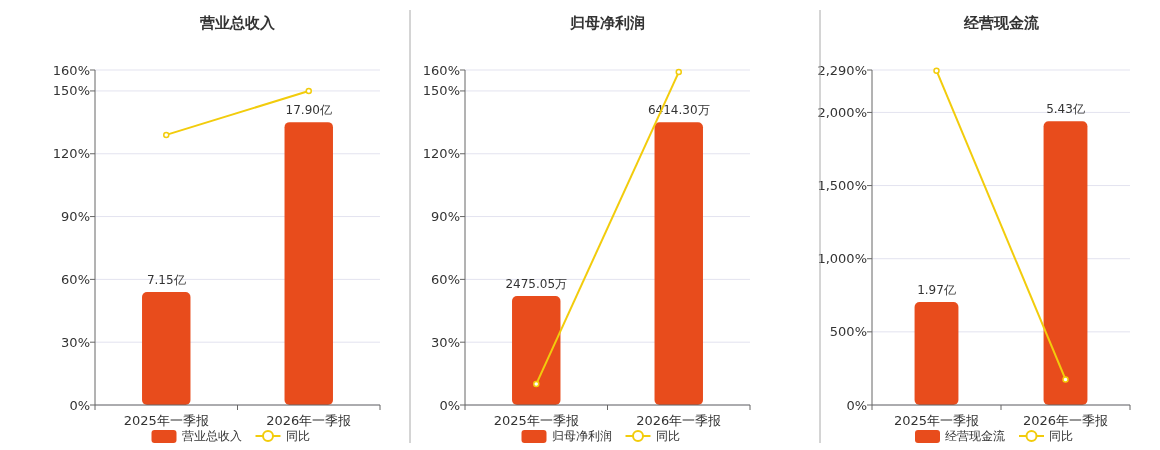 The image size is (1160, 450). What do you see at coordinates (842, 259) in the screenshot?
I see `y-tick-label: 1,000%` at bounding box center [842, 259].